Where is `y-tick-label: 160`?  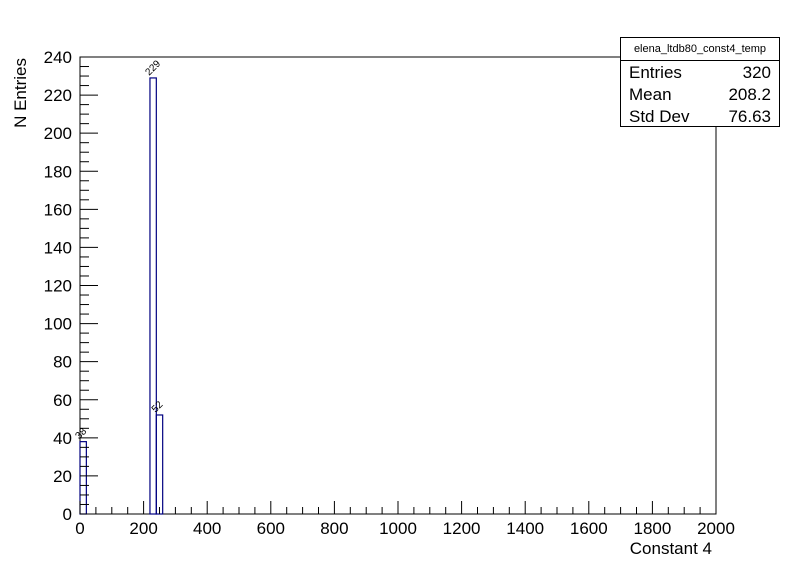
y-tick-label: 160 is located at coordinates (58, 209).